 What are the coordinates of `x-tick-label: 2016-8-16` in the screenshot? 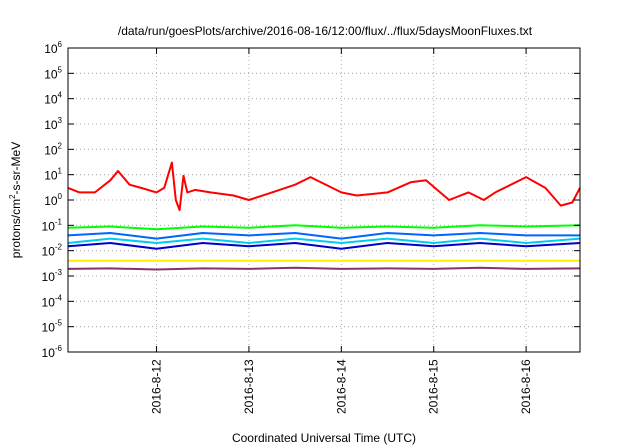 It's located at (526, 386).